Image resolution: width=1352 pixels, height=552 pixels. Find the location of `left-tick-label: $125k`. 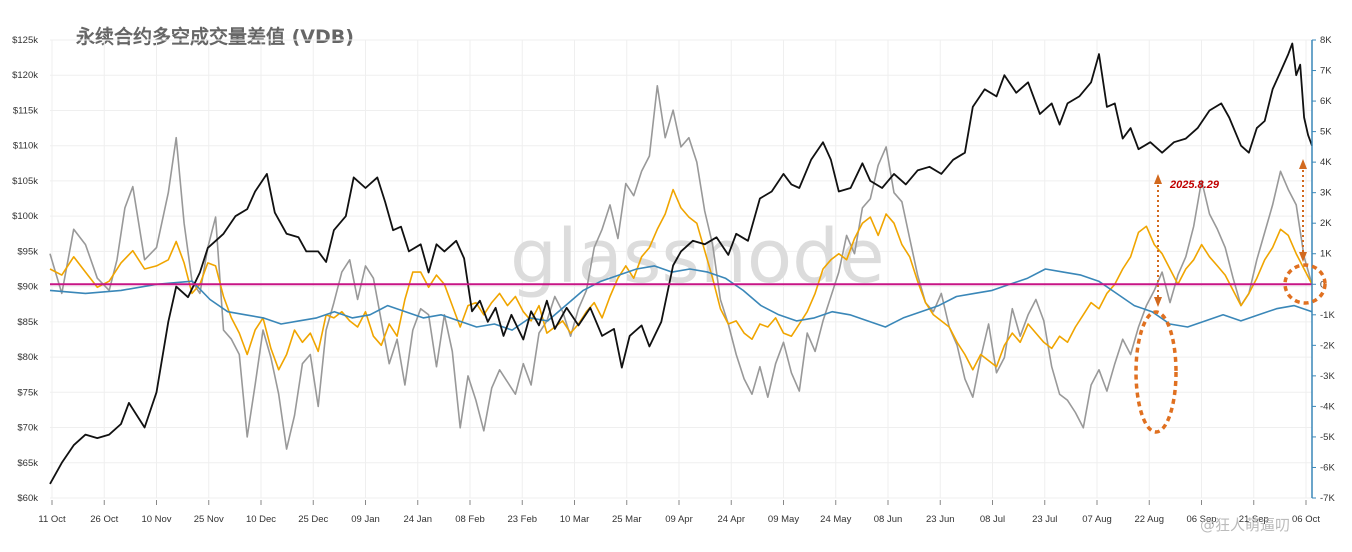

left-tick-label: $125k is located at coordinates (25, 40).